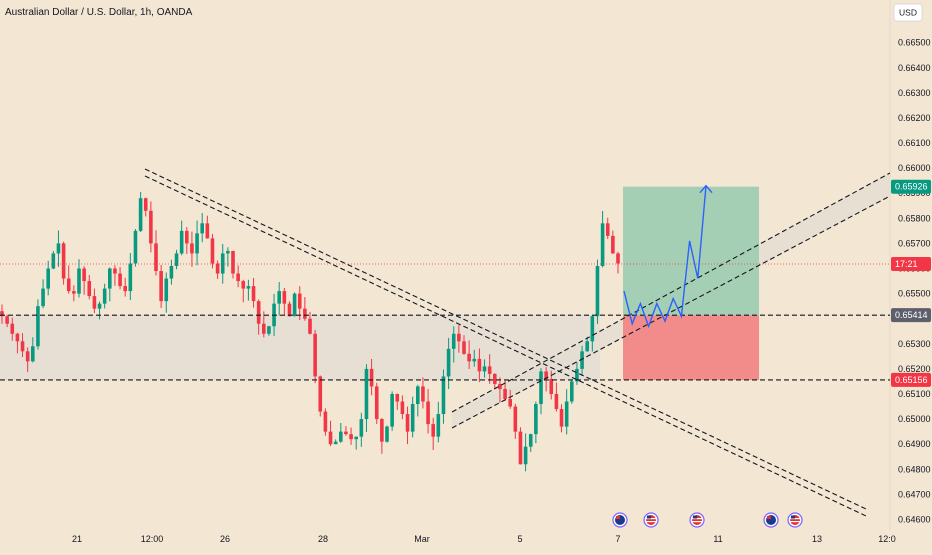 Image resolution: width=932 pixels, height=555 pixels. I want to click on countdown-label-bg, so click(911, 263).